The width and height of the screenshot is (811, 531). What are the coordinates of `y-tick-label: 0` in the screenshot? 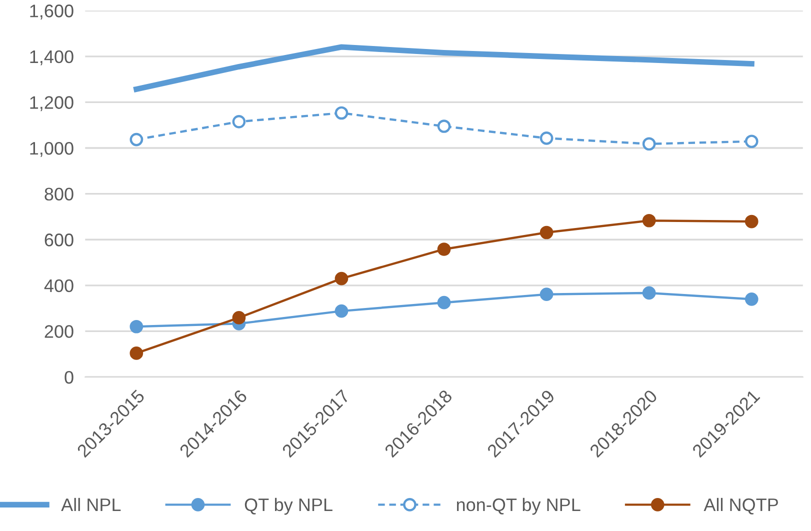 It's located at (69, 377).